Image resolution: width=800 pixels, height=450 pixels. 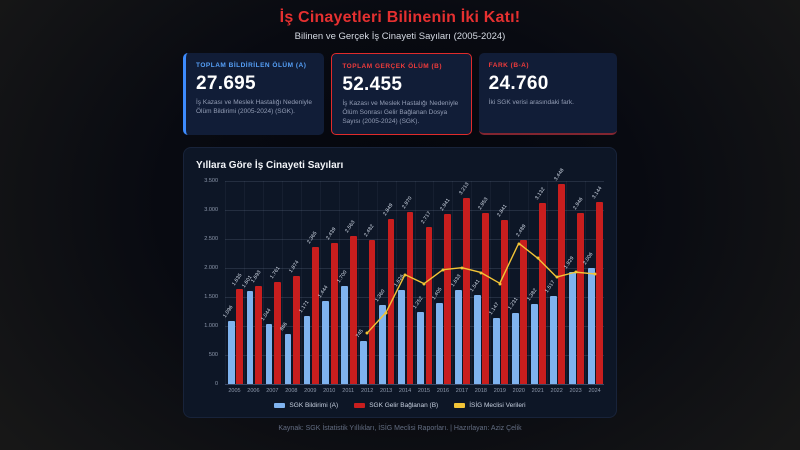 What do you see at coordinates (328, 283) in the screenshot?
I see `year-group-2010: 1.444 2.439` at bounding box center [328, 283].